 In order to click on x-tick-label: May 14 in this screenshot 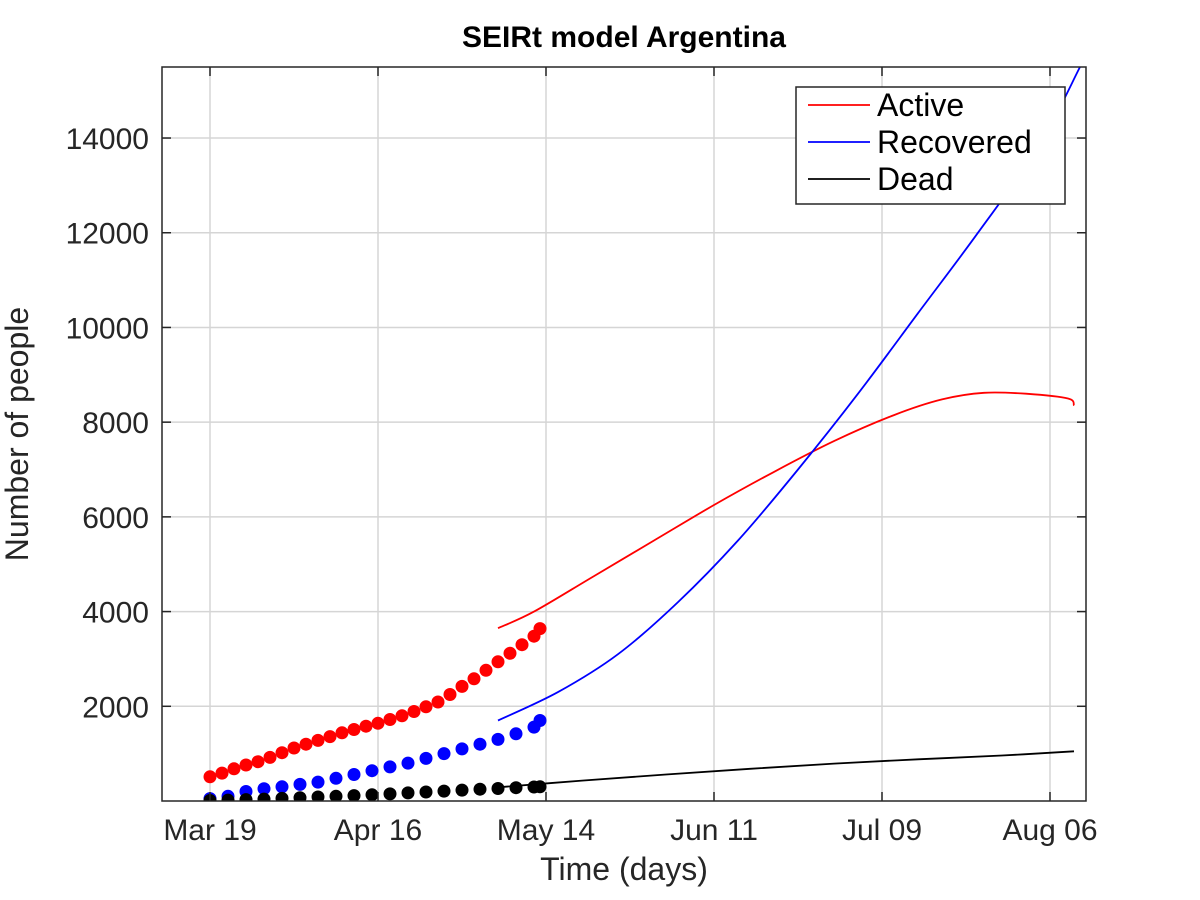, I will do `click(546, 830)`.